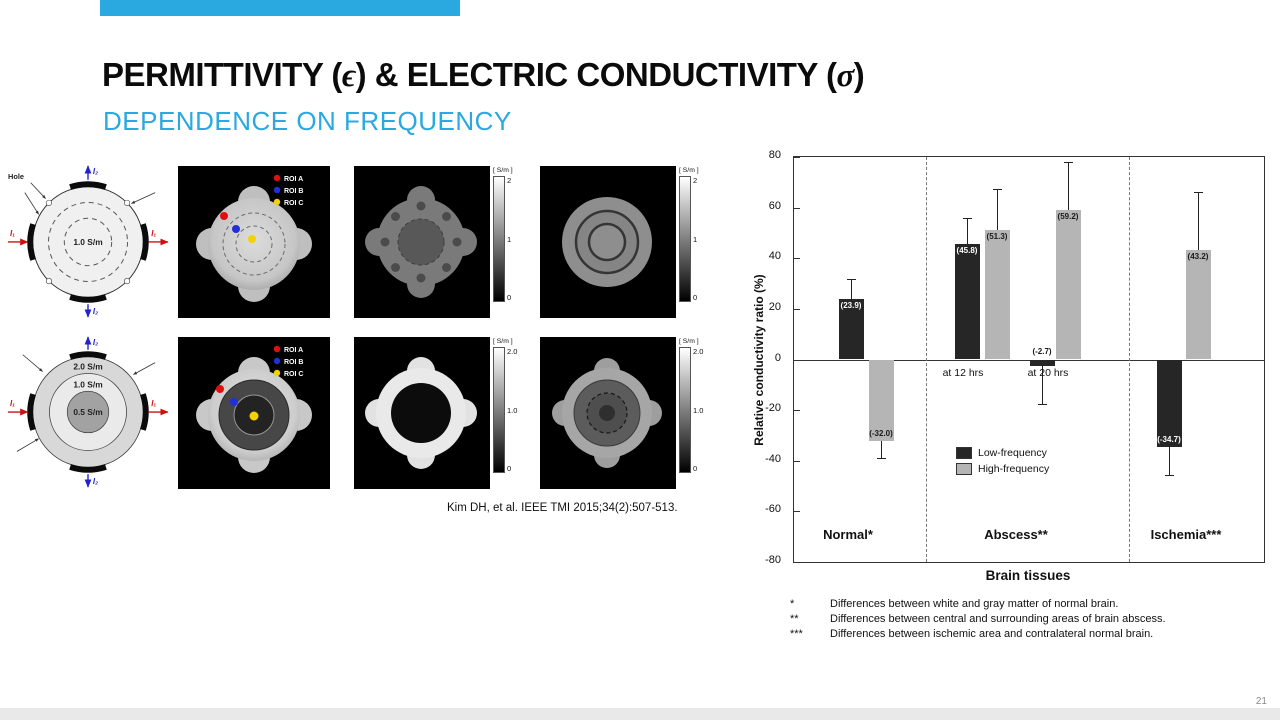 This screenshot has width=1280, height=720. Describe the element at coordinates (127, 202) in the screenshot. I see `hole-mark` at that location.